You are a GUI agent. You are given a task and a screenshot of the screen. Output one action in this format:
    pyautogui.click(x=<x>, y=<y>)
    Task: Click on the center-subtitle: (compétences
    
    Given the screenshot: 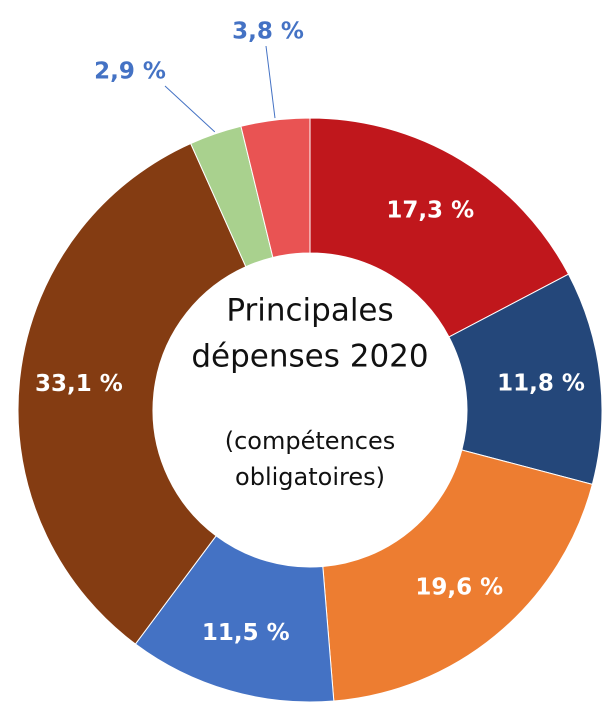 What is the action you would take?
    pyautogui.click(x=310, y=441)
    